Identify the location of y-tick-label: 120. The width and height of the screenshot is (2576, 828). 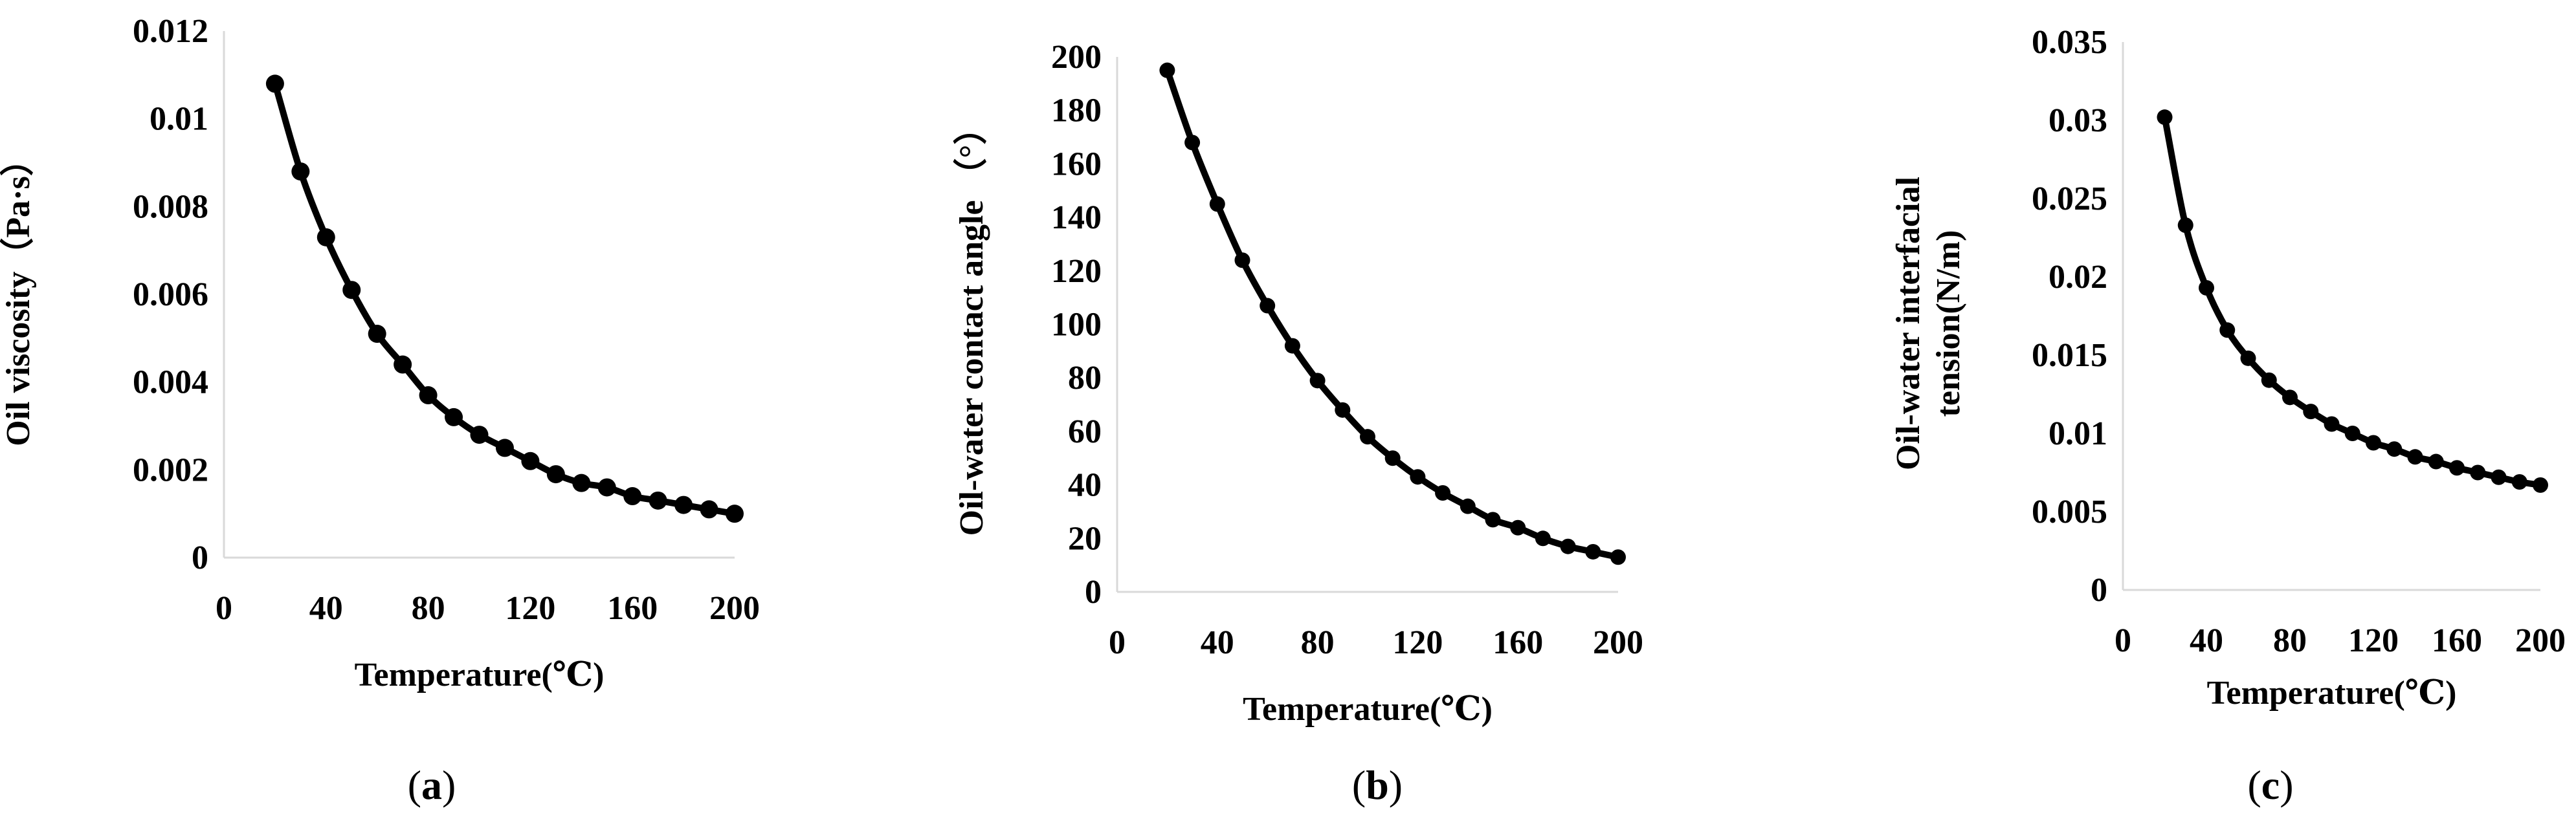
(1076, 271).